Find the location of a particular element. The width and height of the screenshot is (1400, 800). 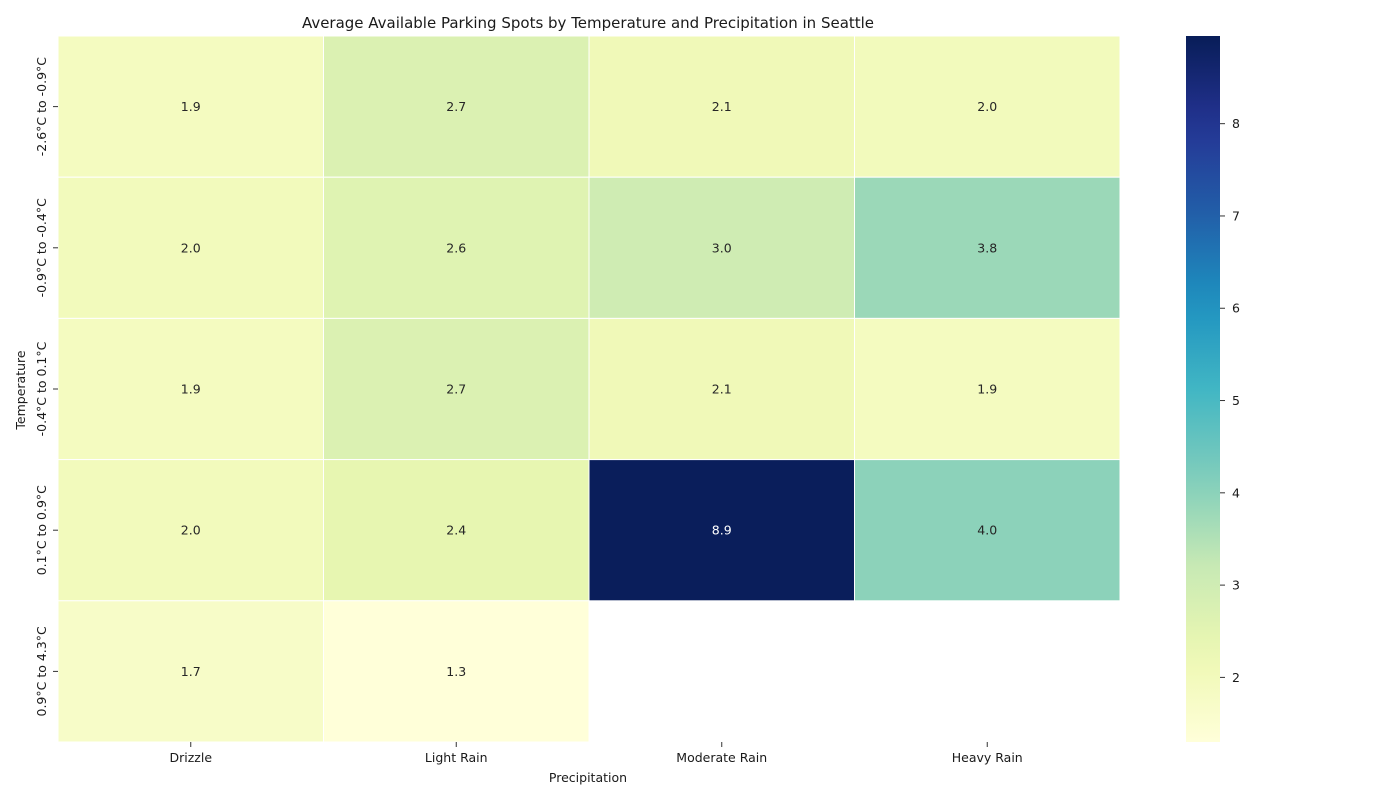

cell-value-label: 2.4 is located at coordinates (456, 530).